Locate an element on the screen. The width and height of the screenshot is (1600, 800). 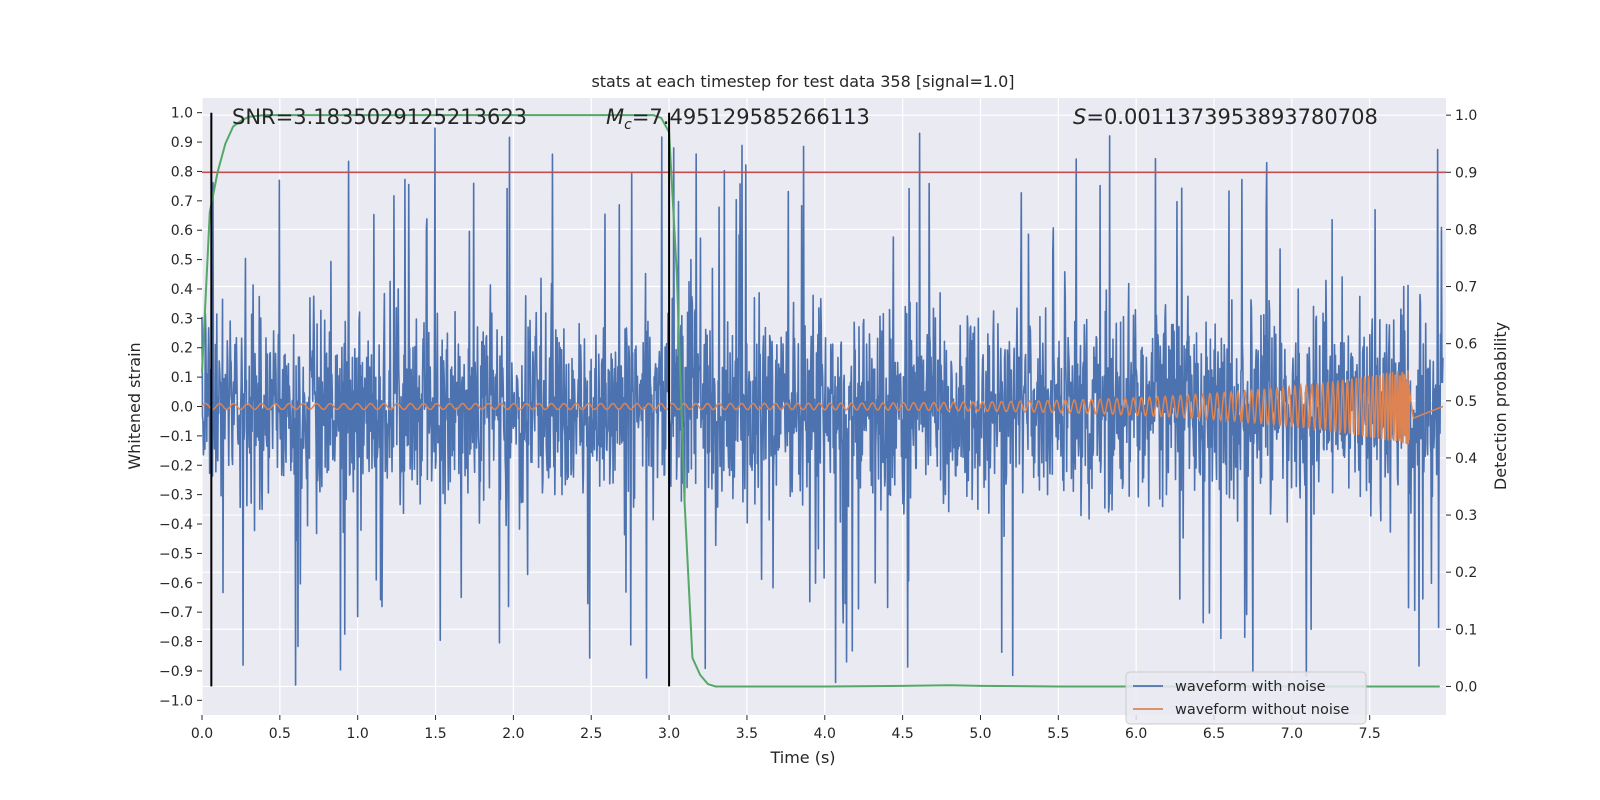
y-tick-label: −0.3 is located at coordinates (176, 496).